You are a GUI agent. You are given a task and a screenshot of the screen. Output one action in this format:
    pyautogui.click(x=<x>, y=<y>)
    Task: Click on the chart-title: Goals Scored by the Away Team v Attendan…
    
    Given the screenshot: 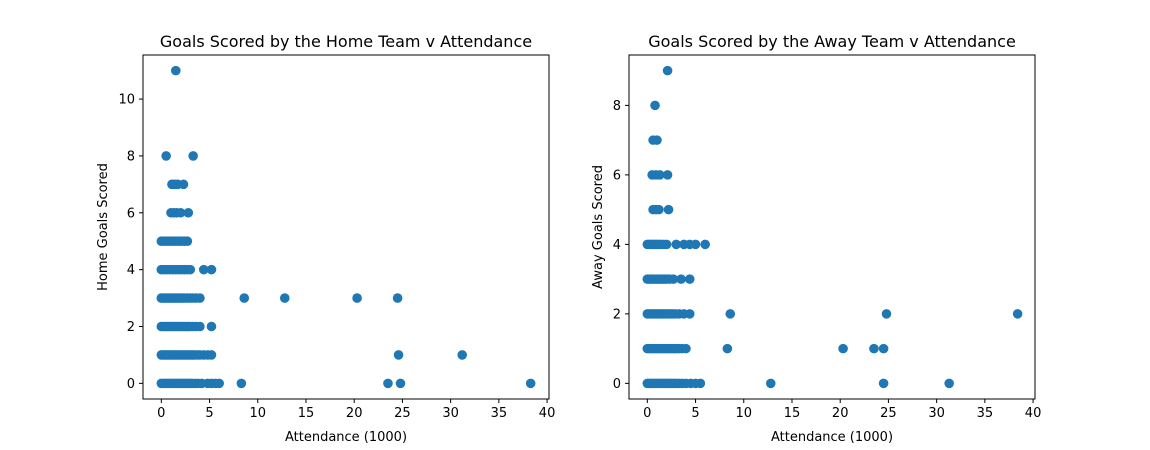 What is the action you would take?
    pyautogui.click(x=832, y=41)
    